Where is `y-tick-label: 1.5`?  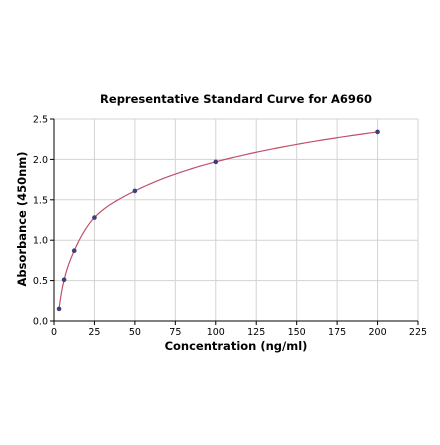
y-tick-label: 1.5 is located at coordinates (40, 200).